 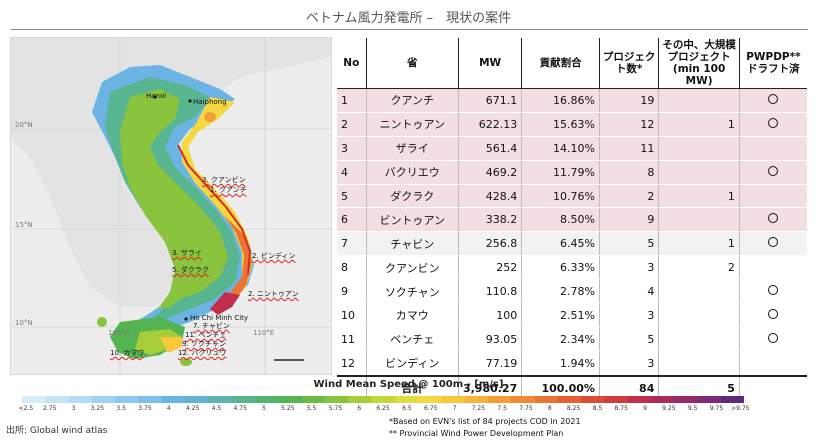 I want to click on colorbar-tick-label: 4.5, so click(x=216, y=408).